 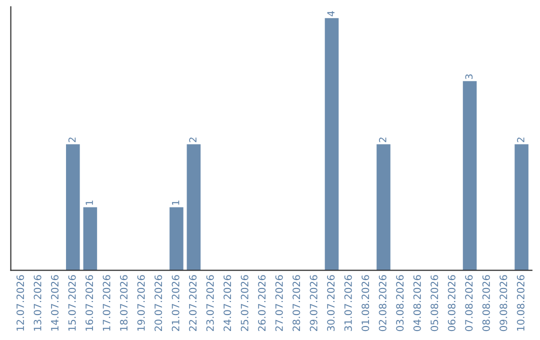 I want to click on x-tick-label: 12.07.2026, so click(x=20, y=303).